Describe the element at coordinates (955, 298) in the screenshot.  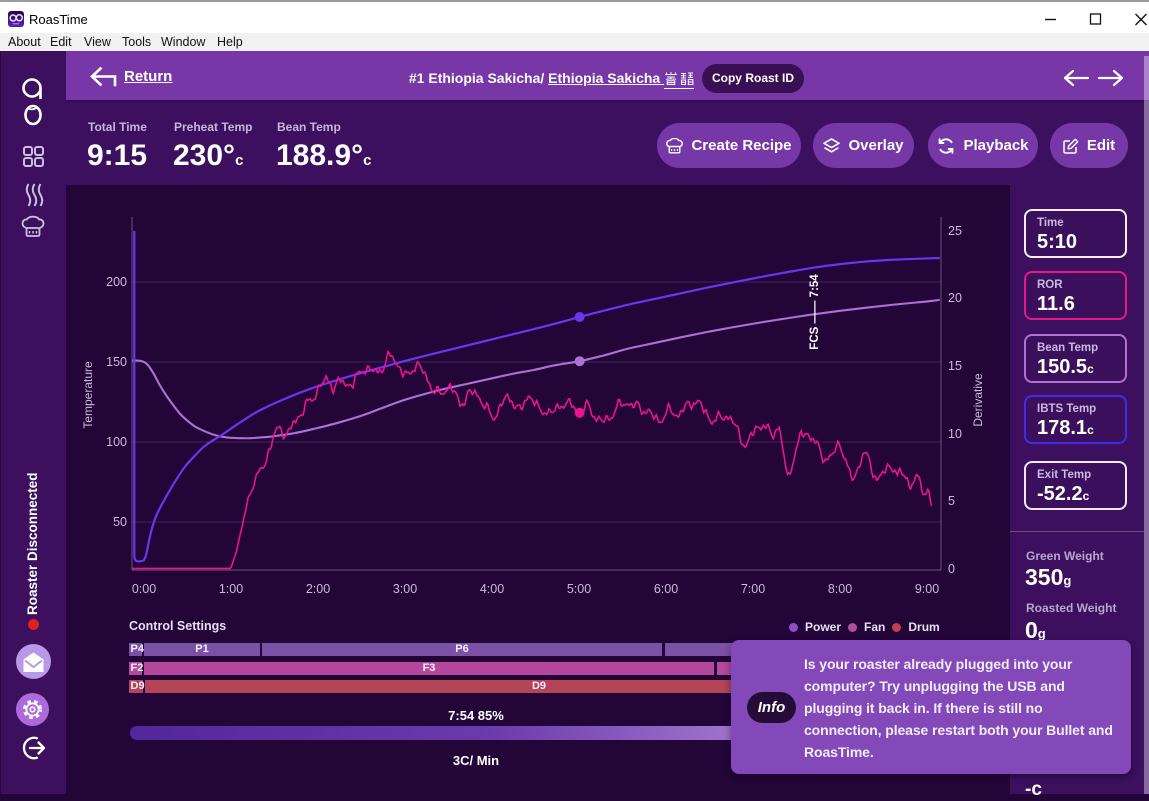
I see `svg-text: 20` at that location.